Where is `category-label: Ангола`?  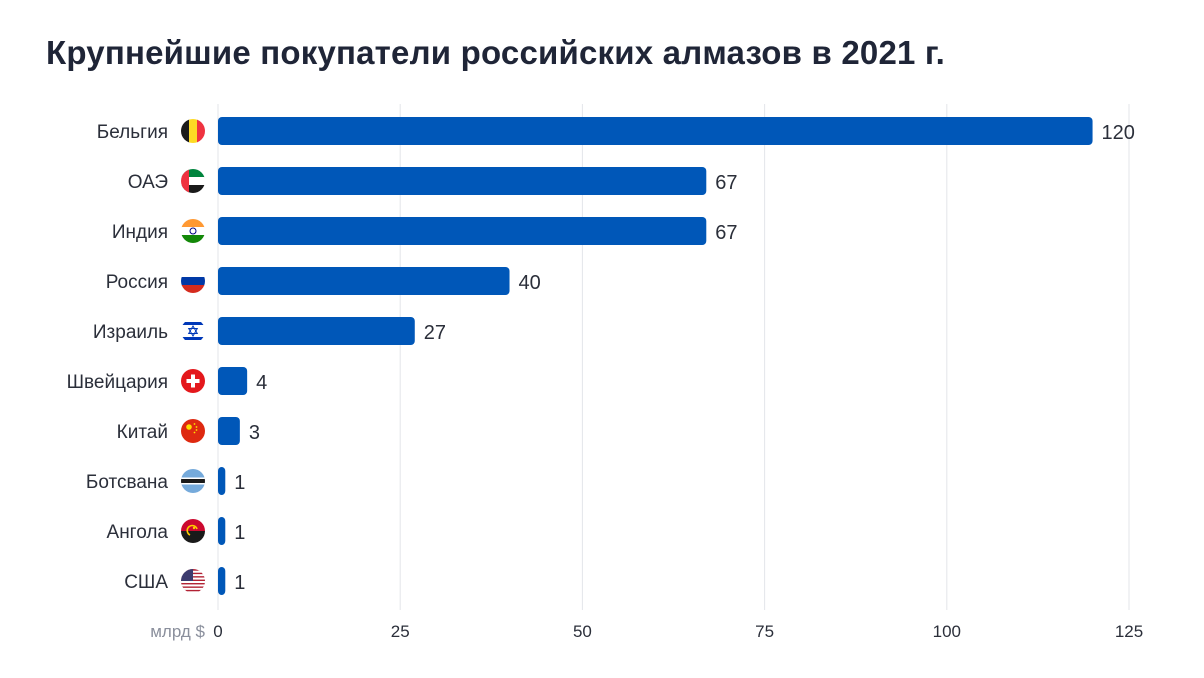 category-label: Ангола is located at coordinates (138, 532).